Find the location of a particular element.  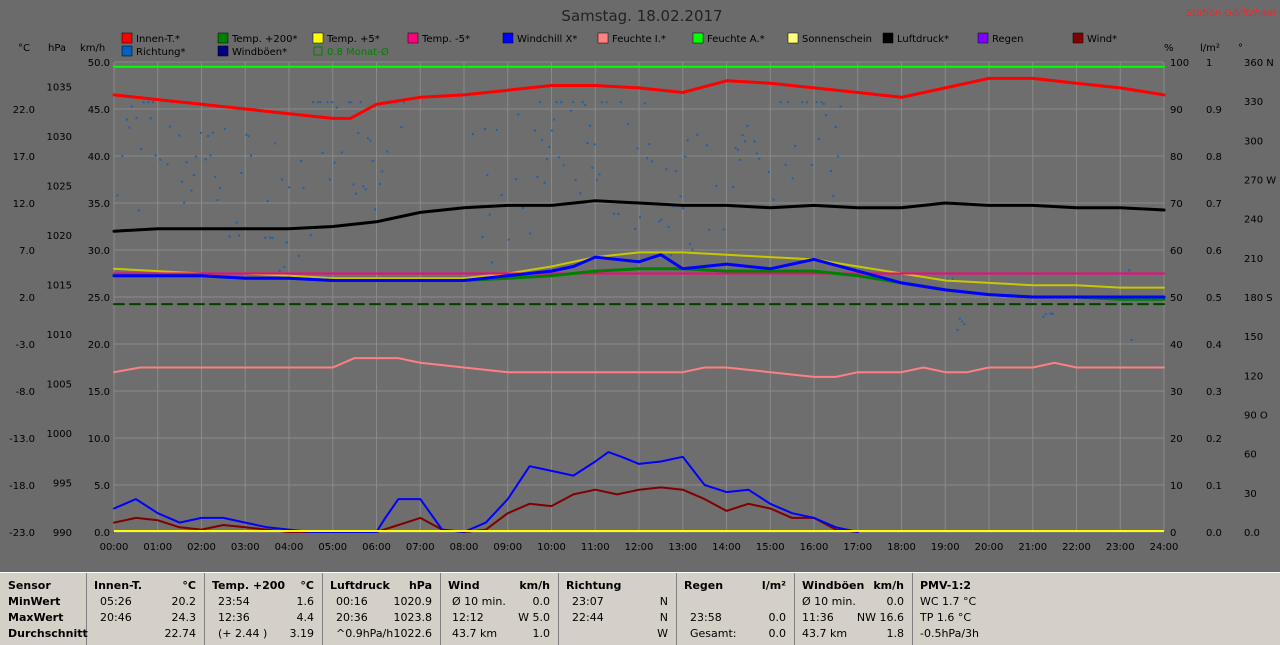

footer-row: 00:16 1020.9 is located at coordinates (381, 602).